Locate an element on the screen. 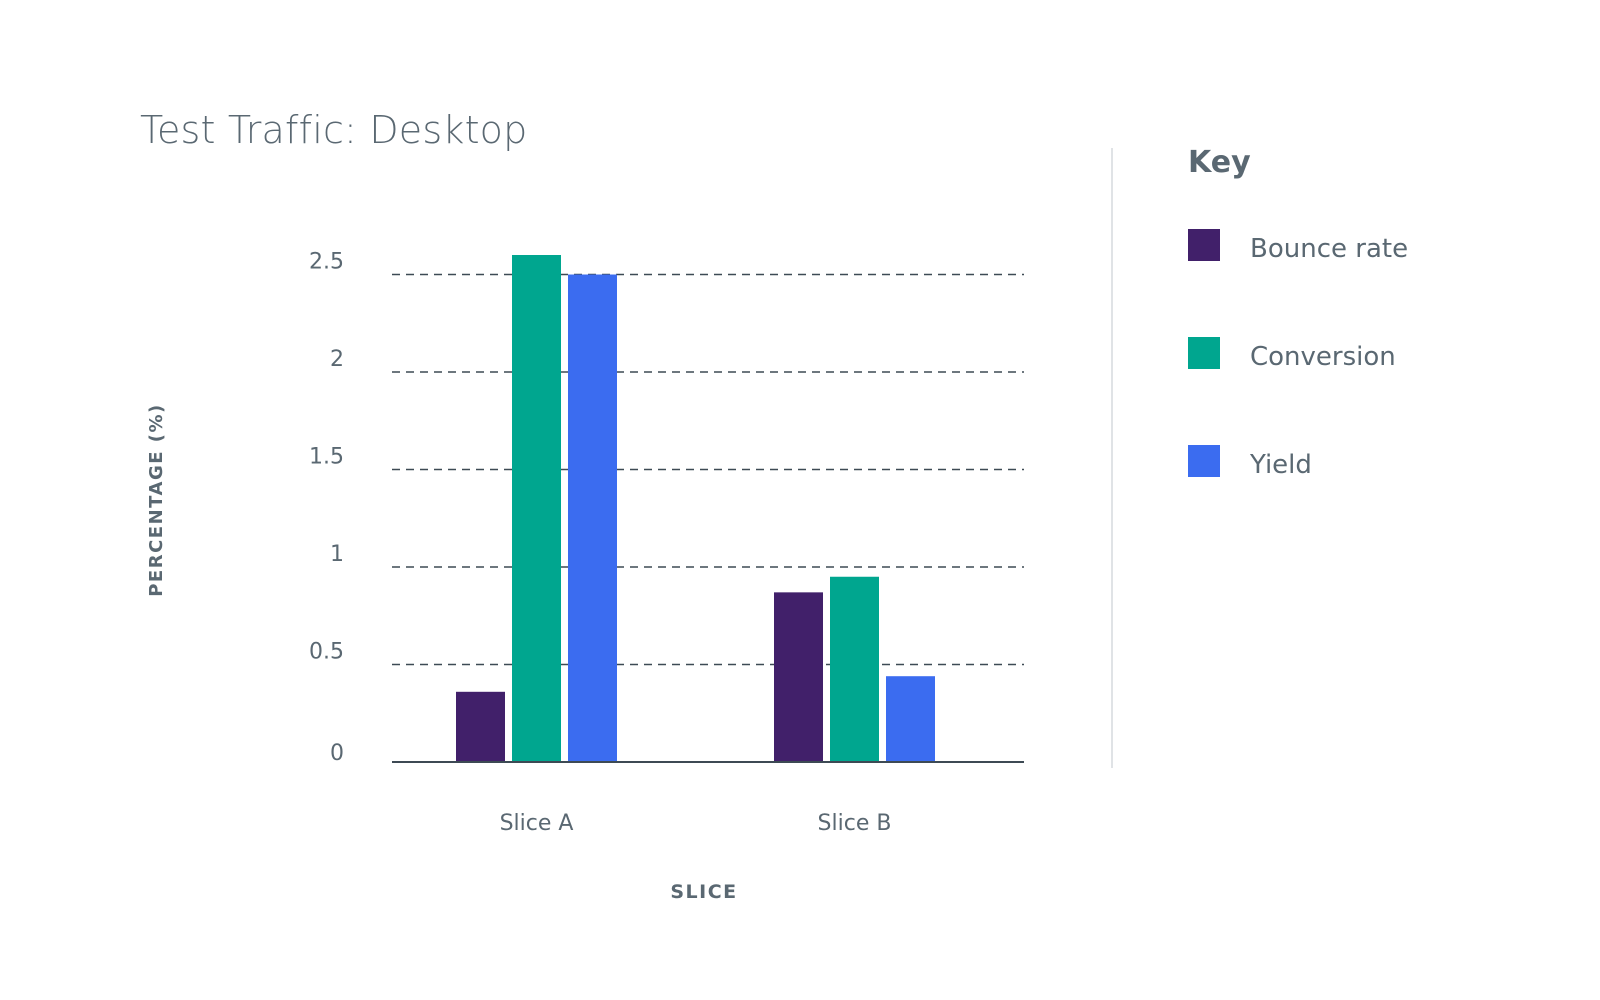 This screenshot has width=1600, height=1000. y-tick-label: 0 is located at coordinates (337, 753).